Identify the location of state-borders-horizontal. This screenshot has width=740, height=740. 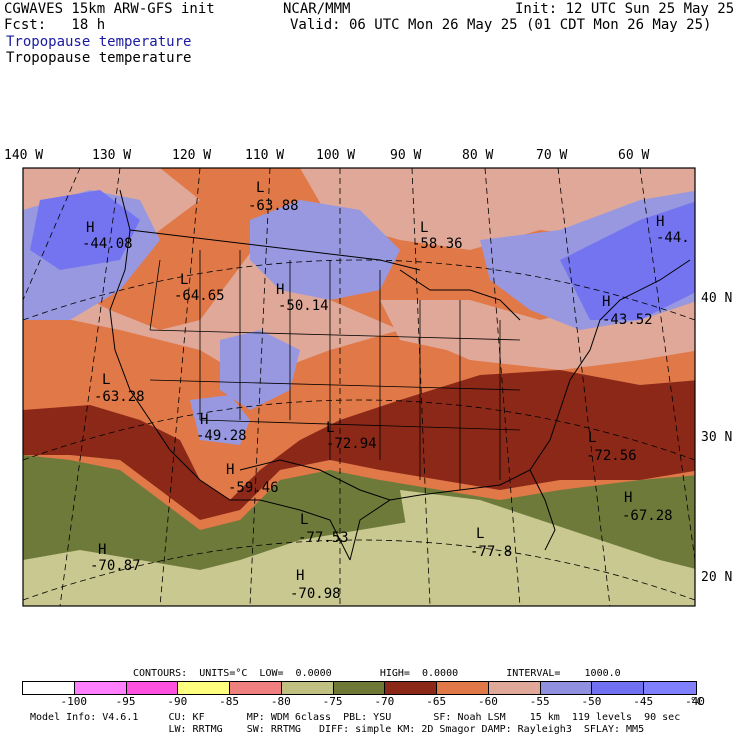
(335, 380).